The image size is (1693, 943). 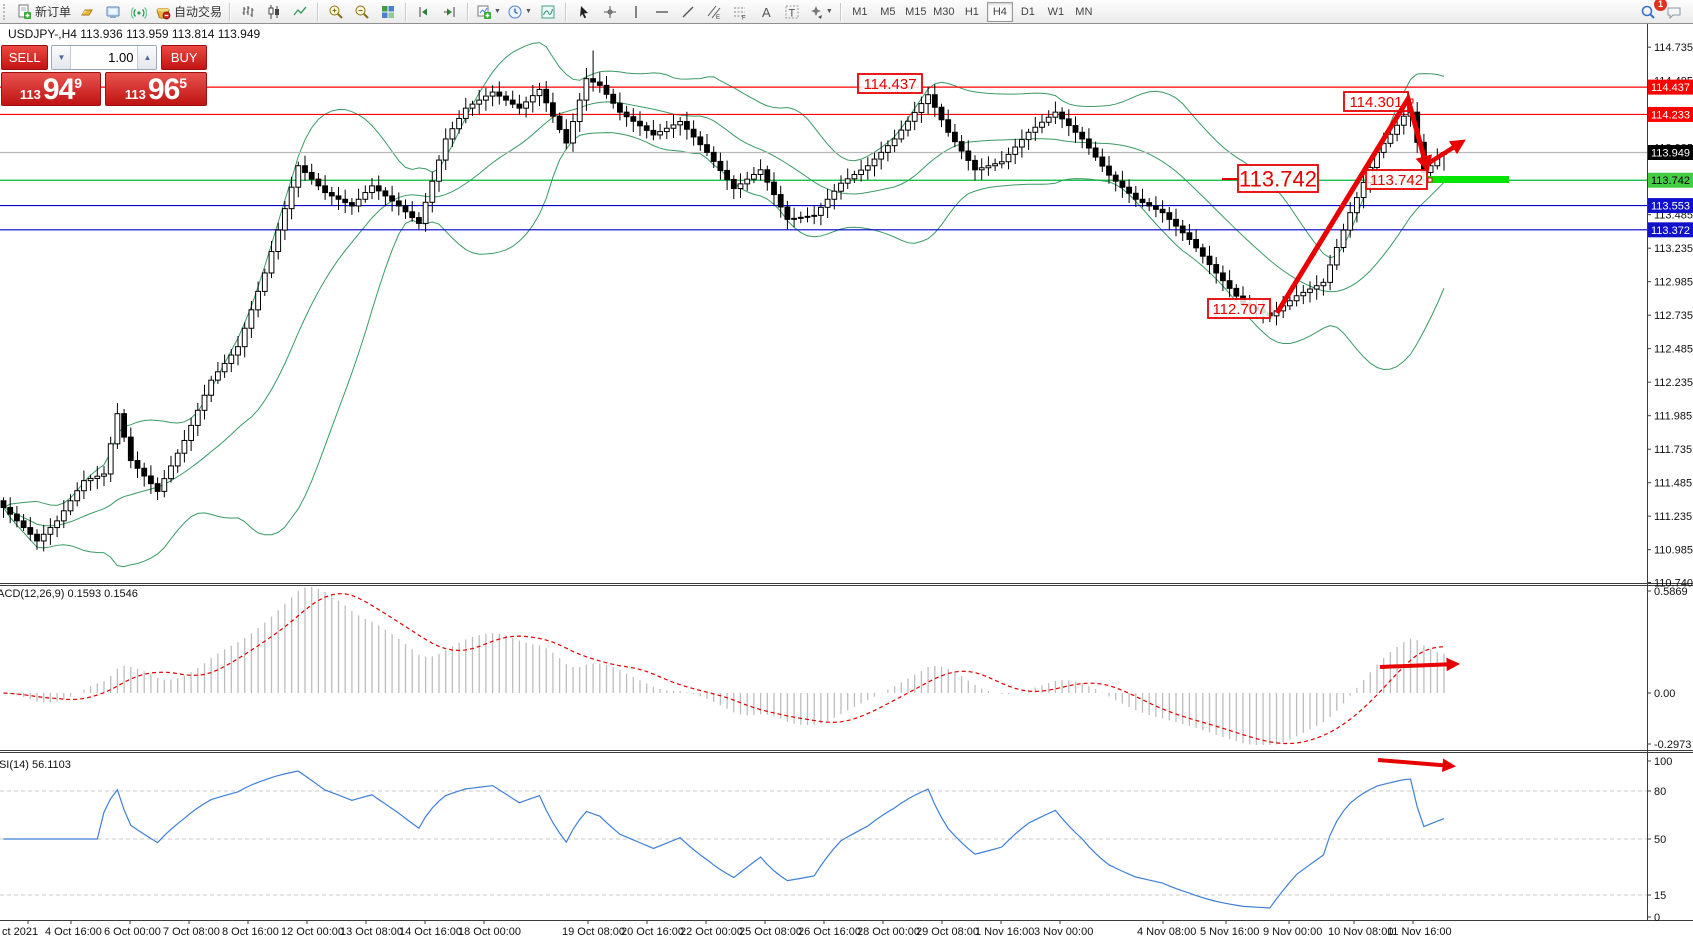 What do you see at coordinates (139, 12) in the screenshot?
I see `signals-button` at bounding box center [139, 12].